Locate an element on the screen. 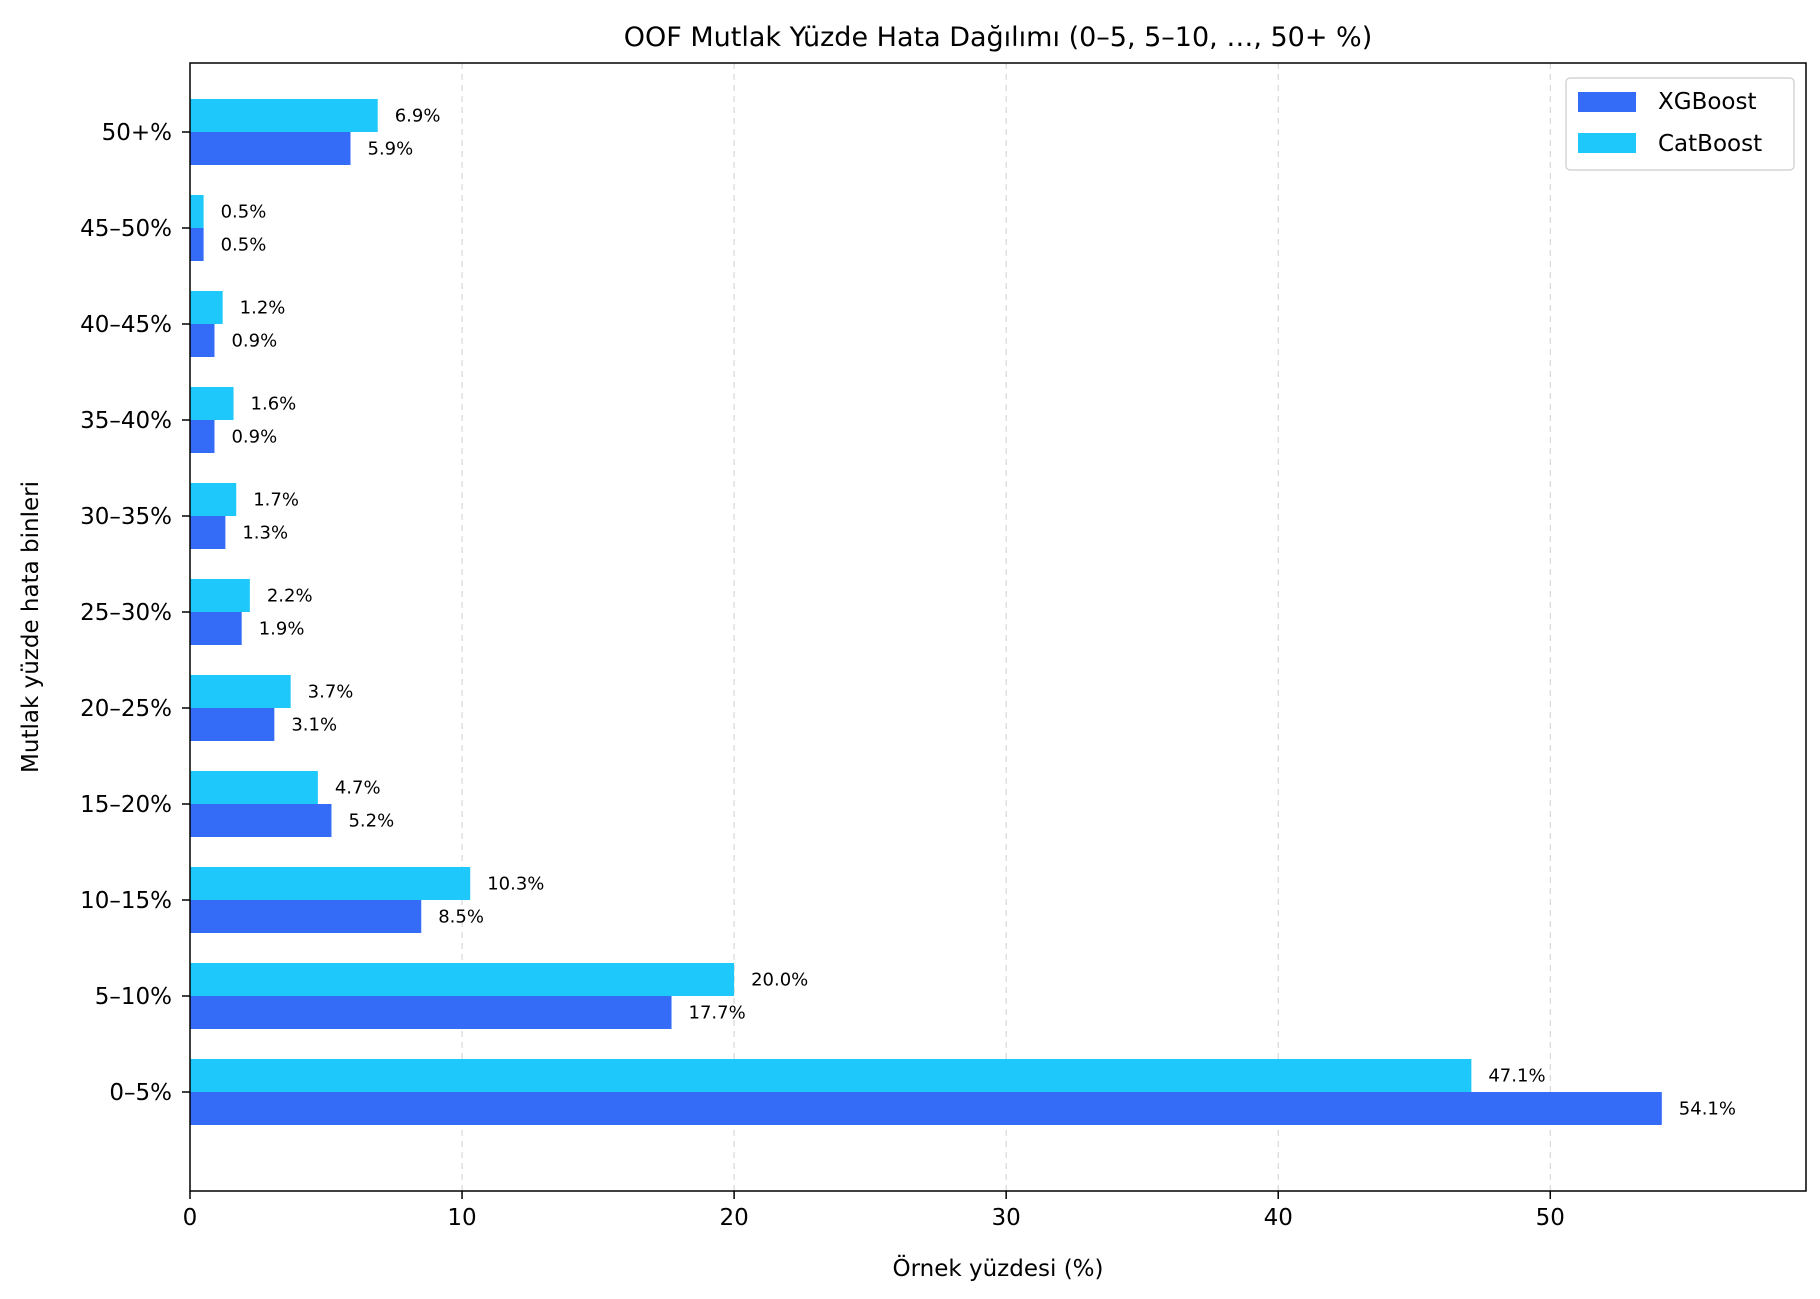 This screenshot has width=1820, height=1299. data-label-catboost: 20.0% is located at coordinates (779, 980).